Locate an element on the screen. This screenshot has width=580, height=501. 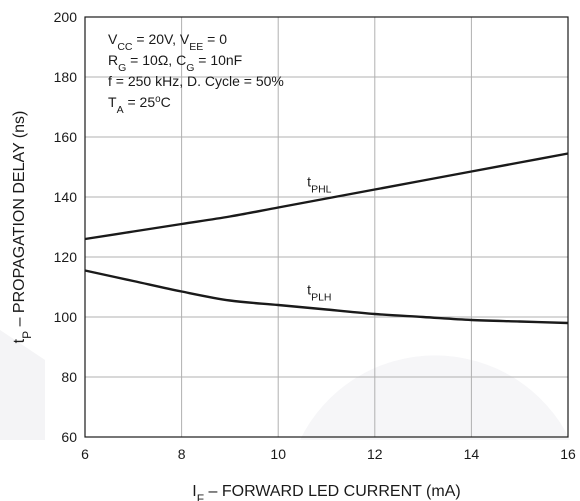
condition-line: TA = 25oC is located at coordinates (139, 105).